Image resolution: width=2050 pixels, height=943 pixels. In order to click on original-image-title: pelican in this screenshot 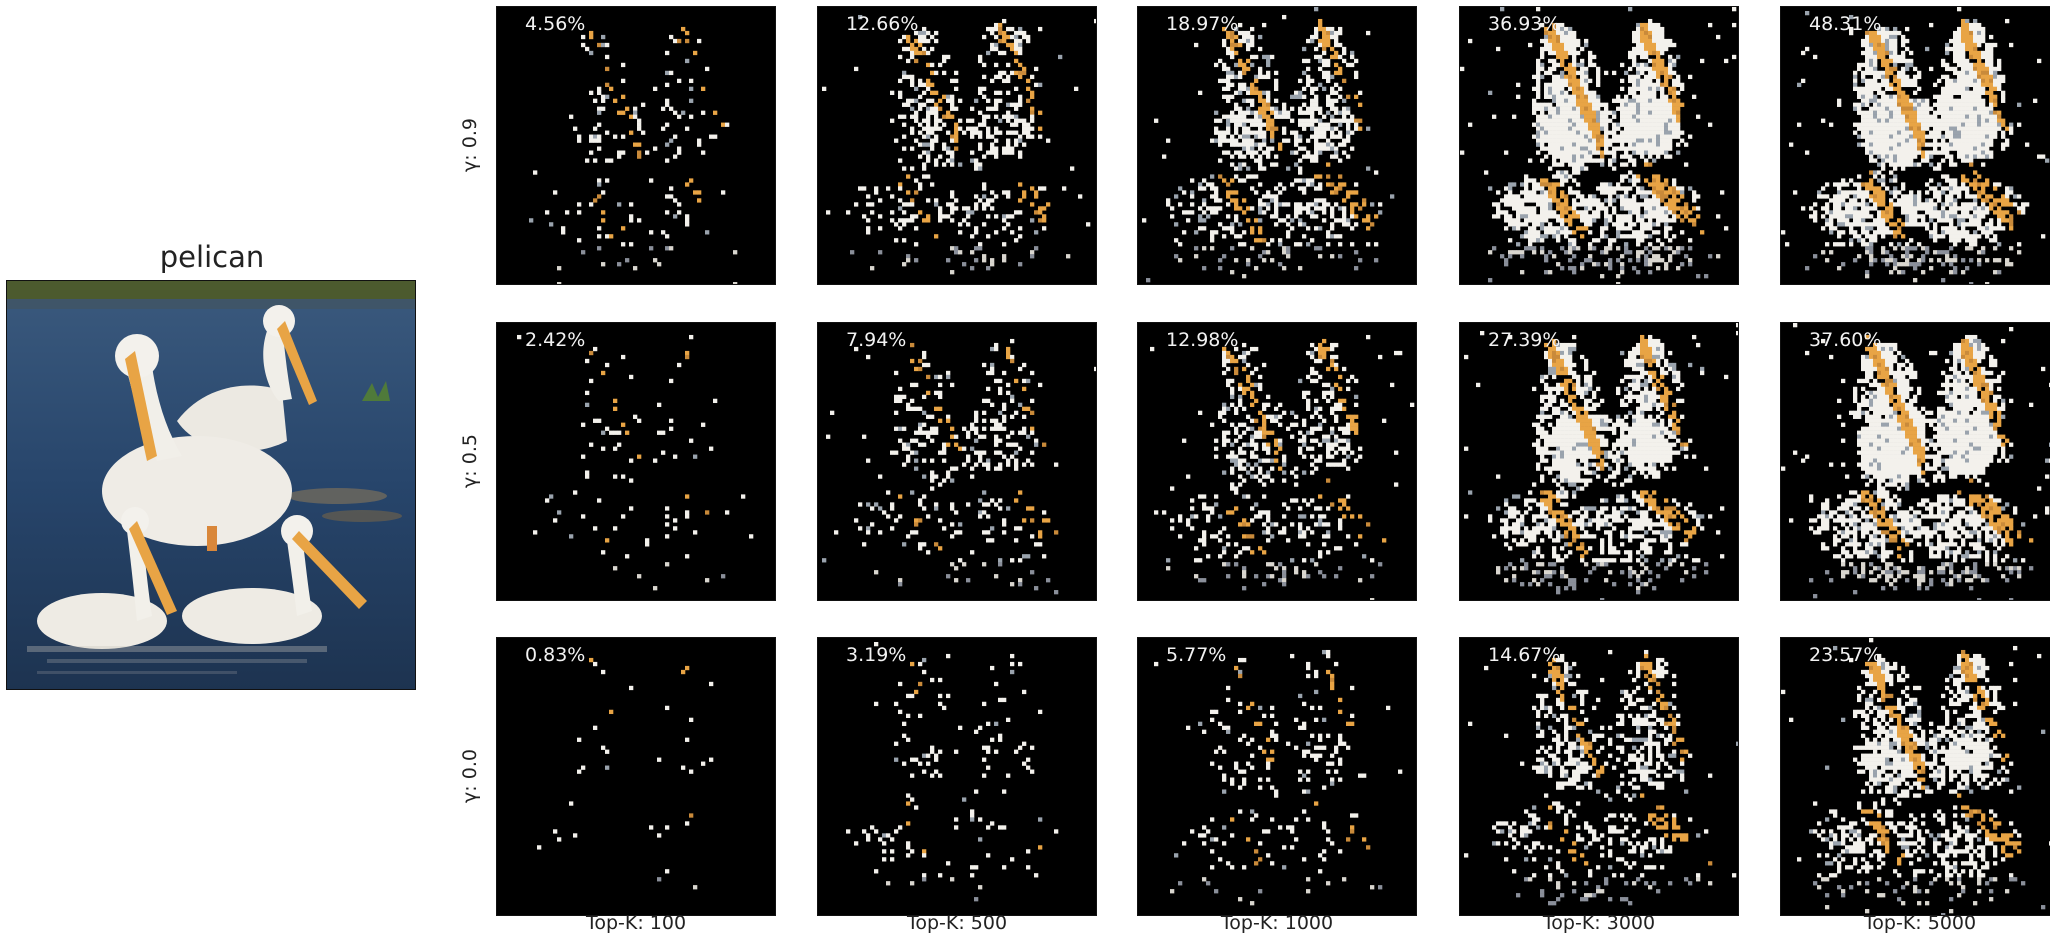, I will do `click(212, 257)`.